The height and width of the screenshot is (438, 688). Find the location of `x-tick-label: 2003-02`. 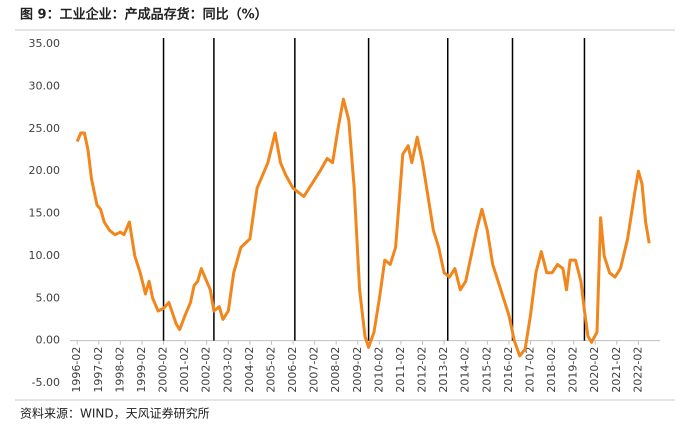

x-tick-label: 2003-02 is located at coordinates (227, 370).